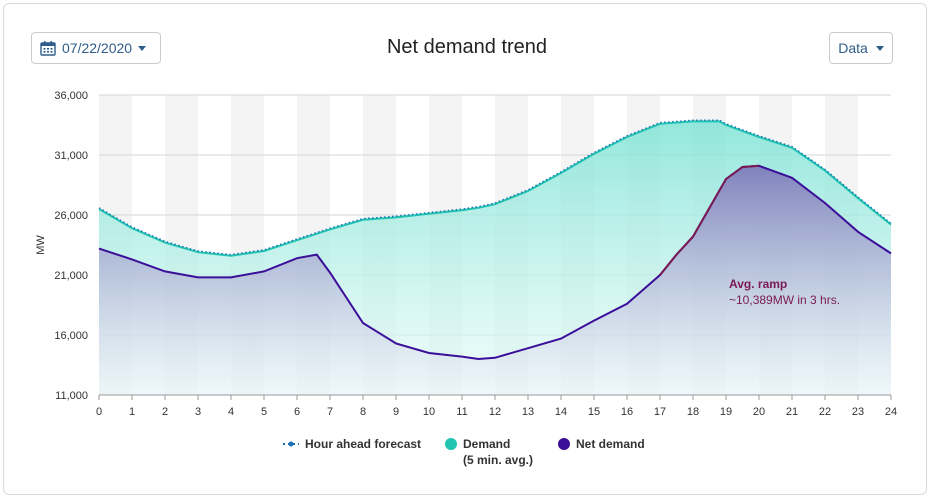 This screenshot has width=934, height=503. Describe the element at coordinates (627, 412) in the screenshot. I see `x-tick-label: 16` at that location.